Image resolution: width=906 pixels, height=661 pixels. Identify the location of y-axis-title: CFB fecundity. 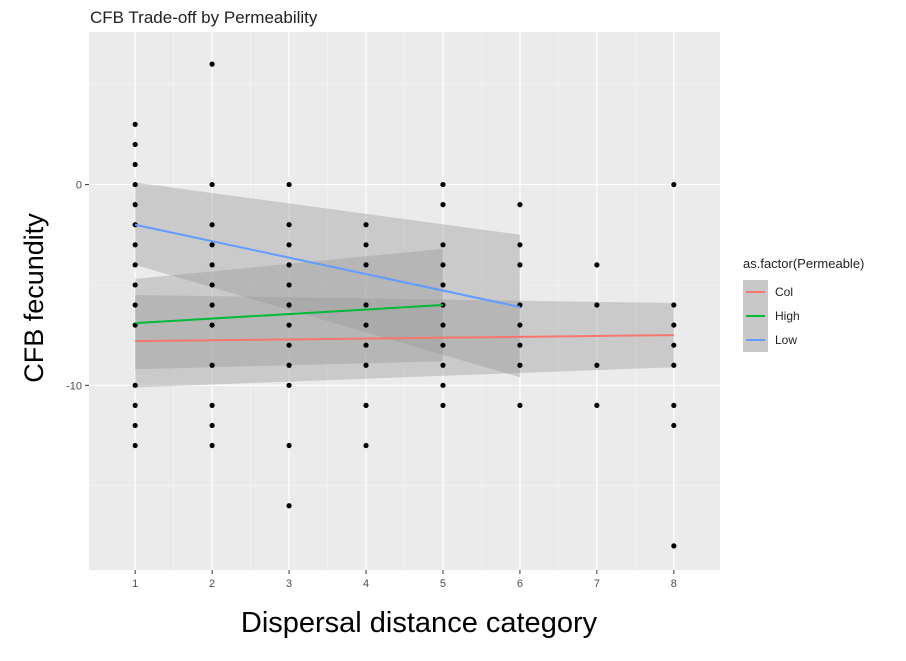
(34, 298).